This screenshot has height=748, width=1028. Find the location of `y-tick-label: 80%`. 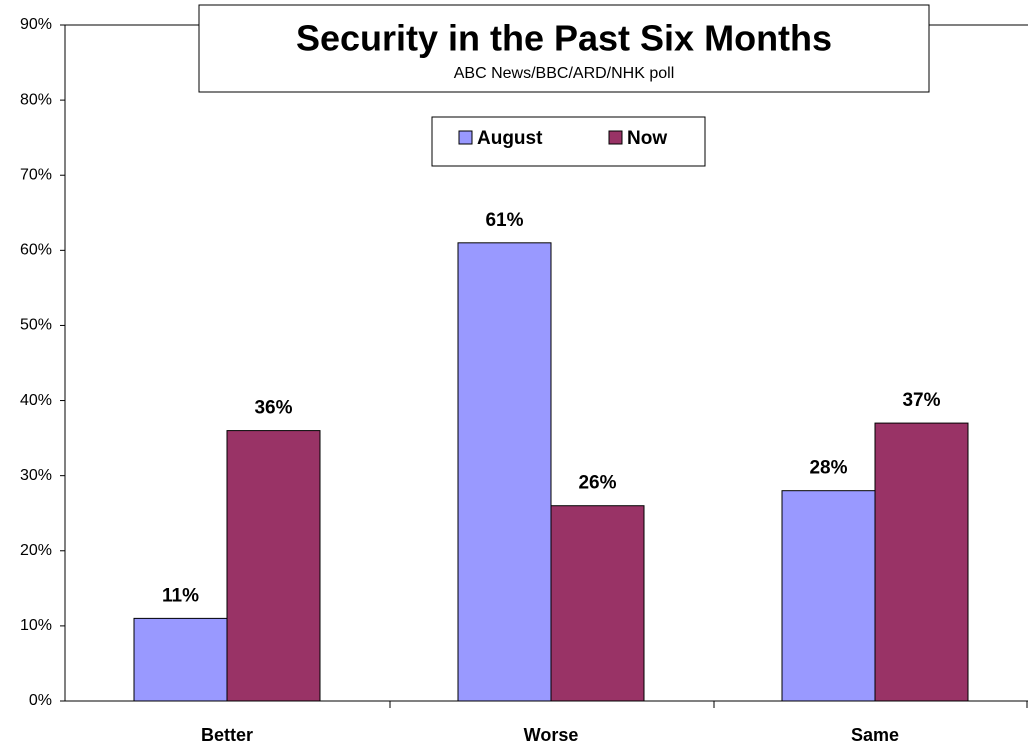

y-tick-label: 80% is located at coordinates (36, 99).